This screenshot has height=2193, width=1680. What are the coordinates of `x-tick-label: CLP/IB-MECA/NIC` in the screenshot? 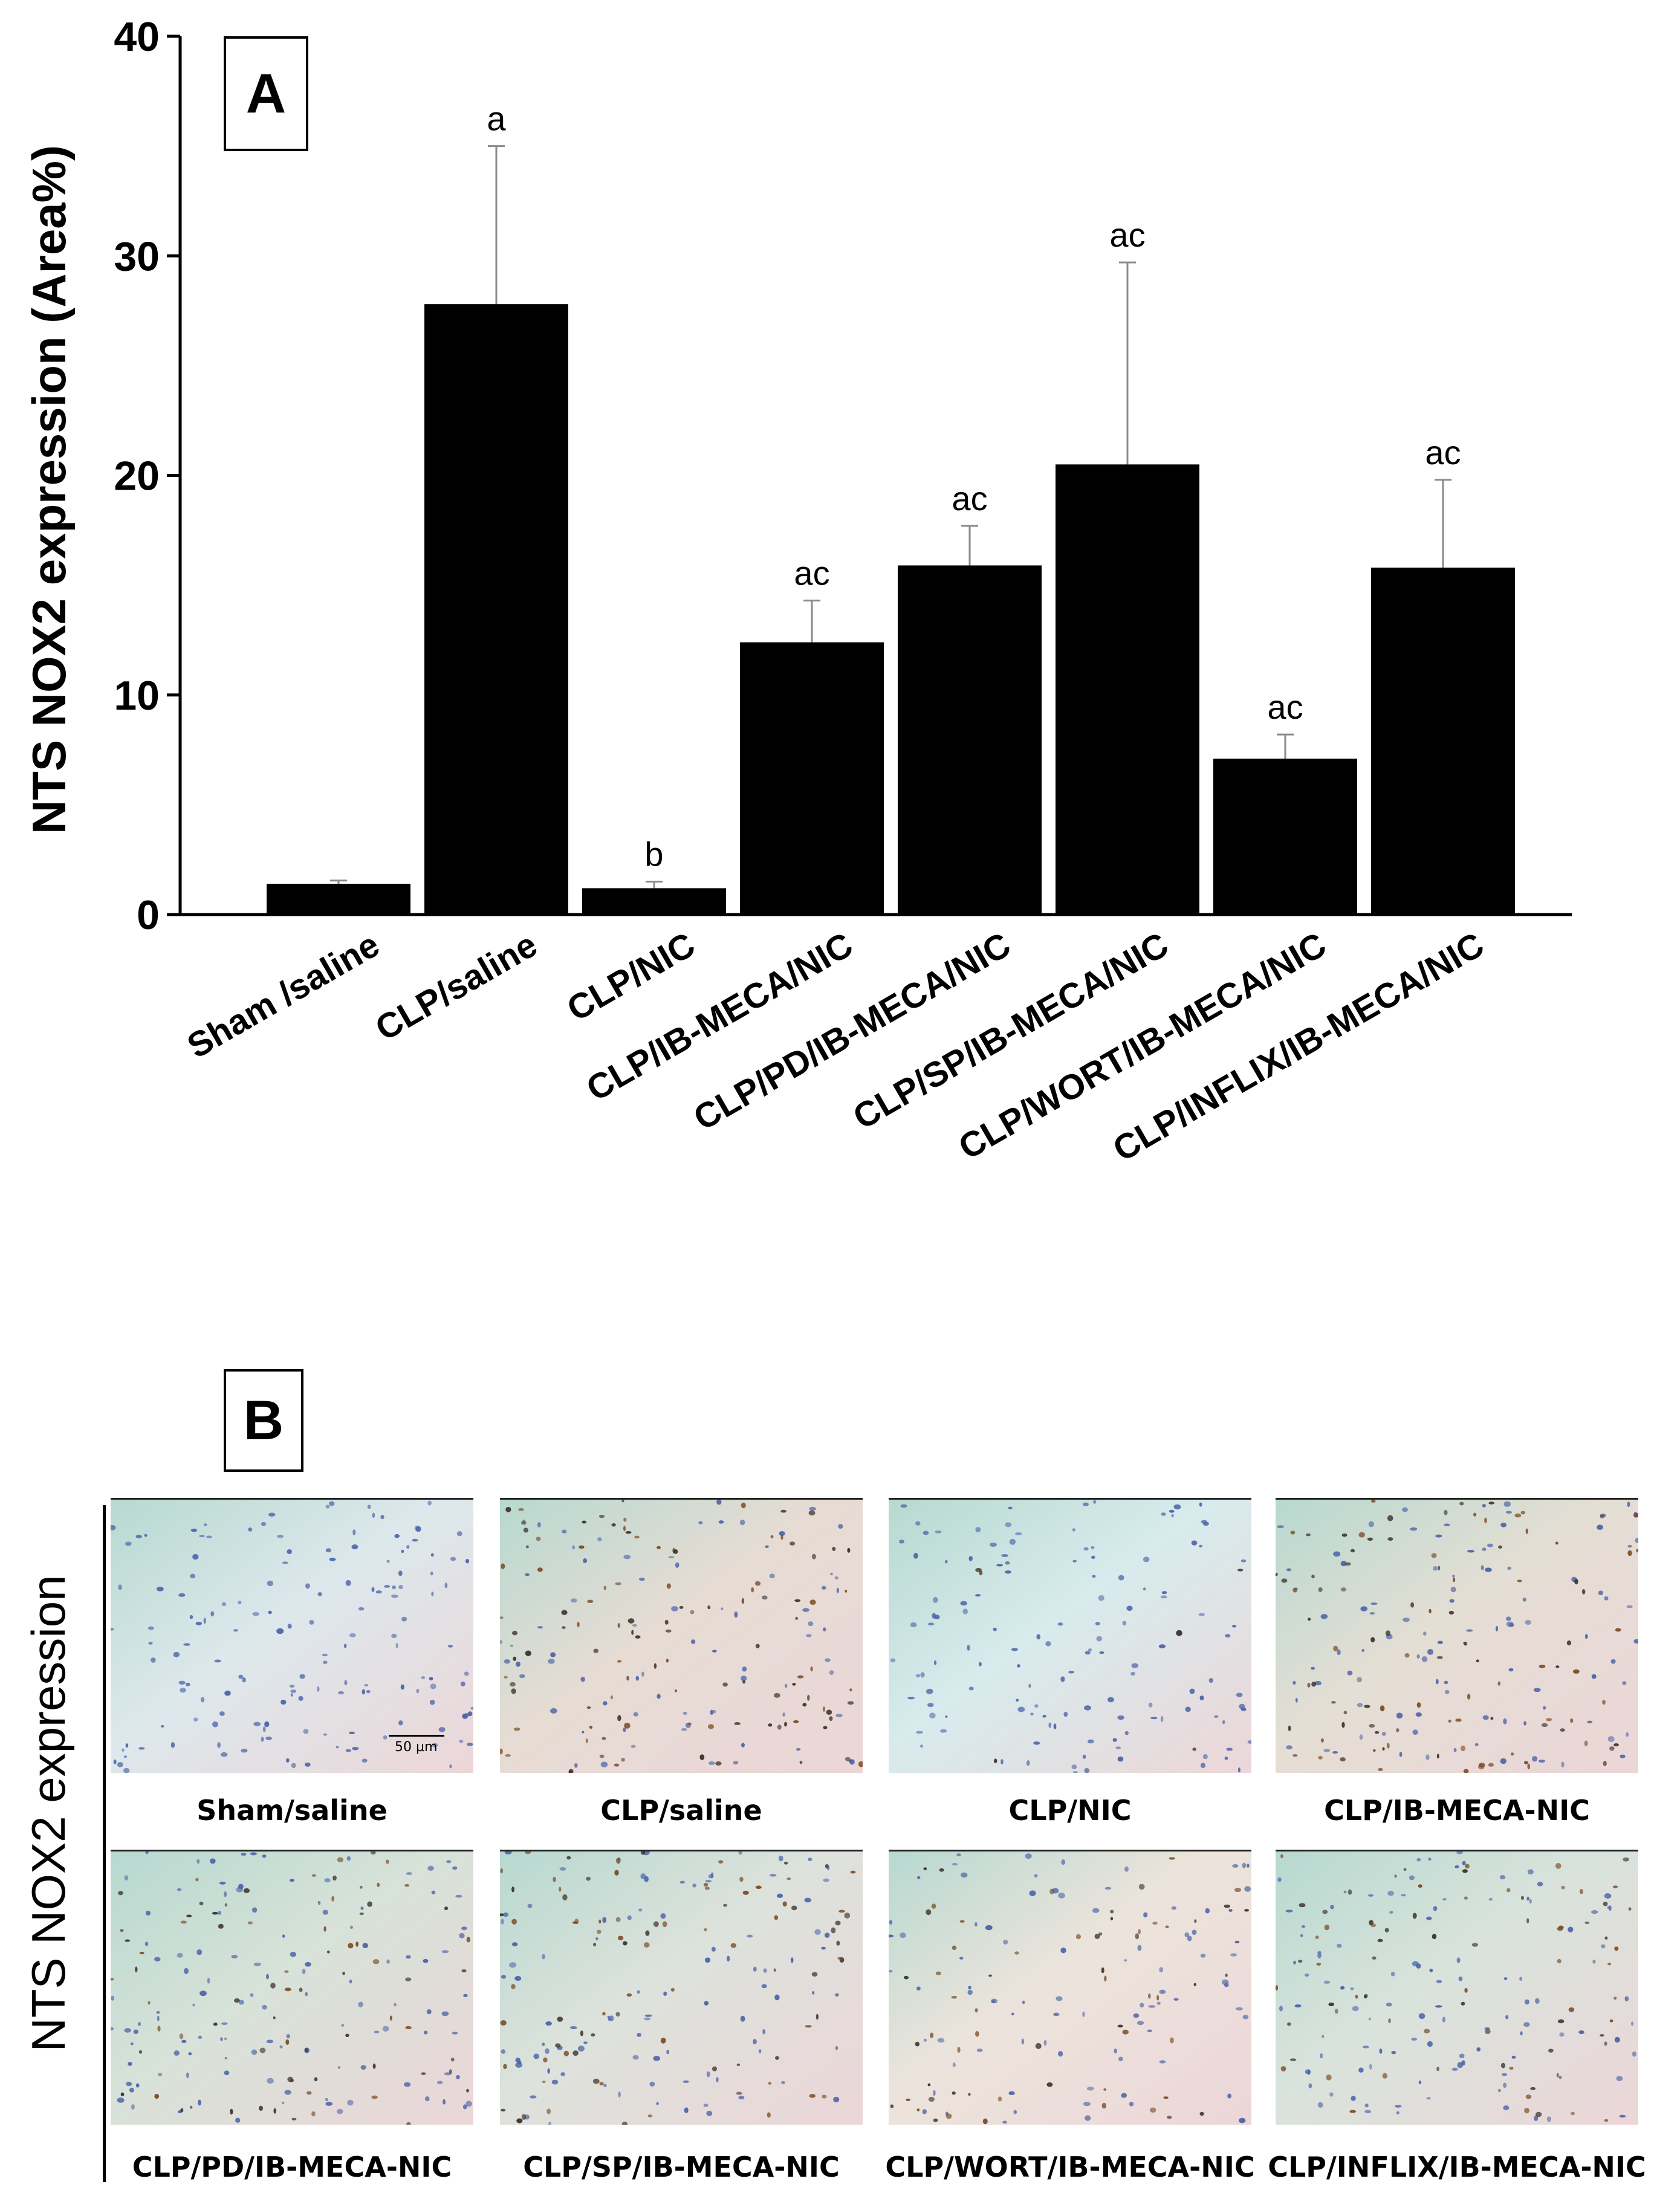 It's located at (719, 1017).